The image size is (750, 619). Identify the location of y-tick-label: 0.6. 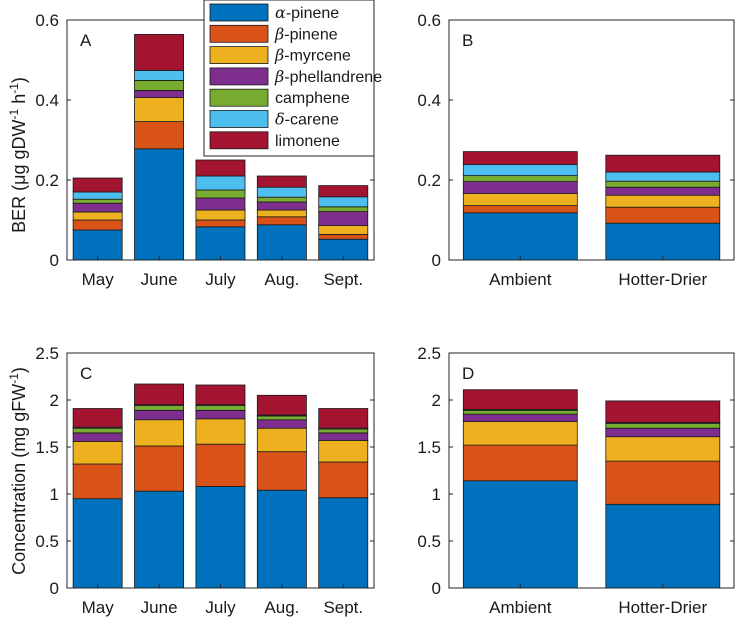
(47, 20).